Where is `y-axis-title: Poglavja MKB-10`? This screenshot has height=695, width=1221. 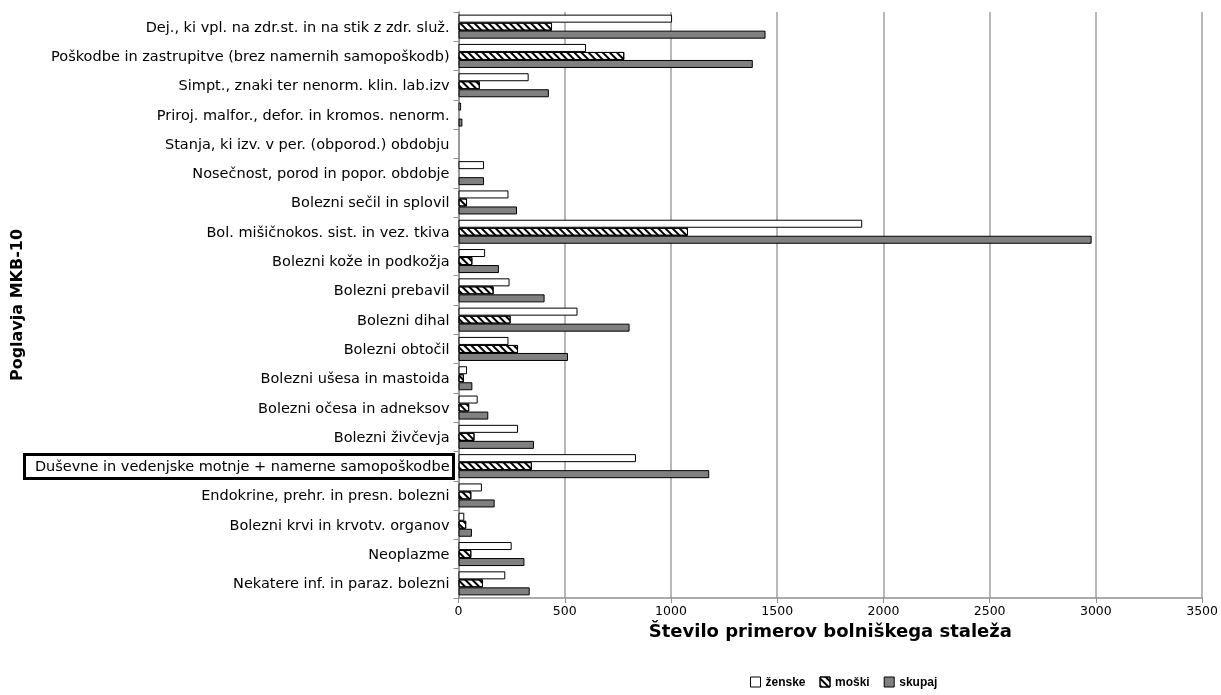
y-axis-title: Poglavja MKB-10 is located at coordinates (16, 305).